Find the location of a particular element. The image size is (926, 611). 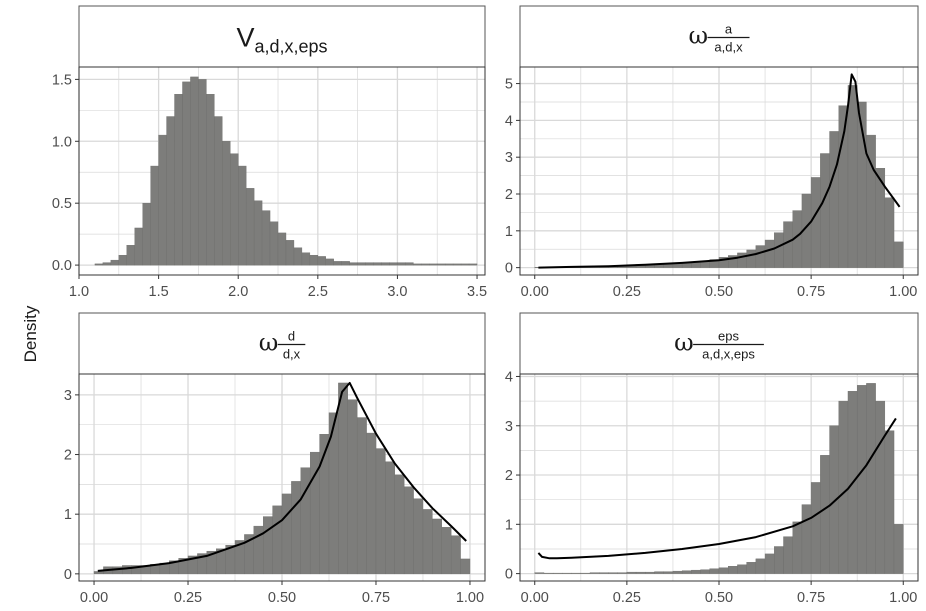

x-tick-label: 2.0 is located at coordinates (238, 292).